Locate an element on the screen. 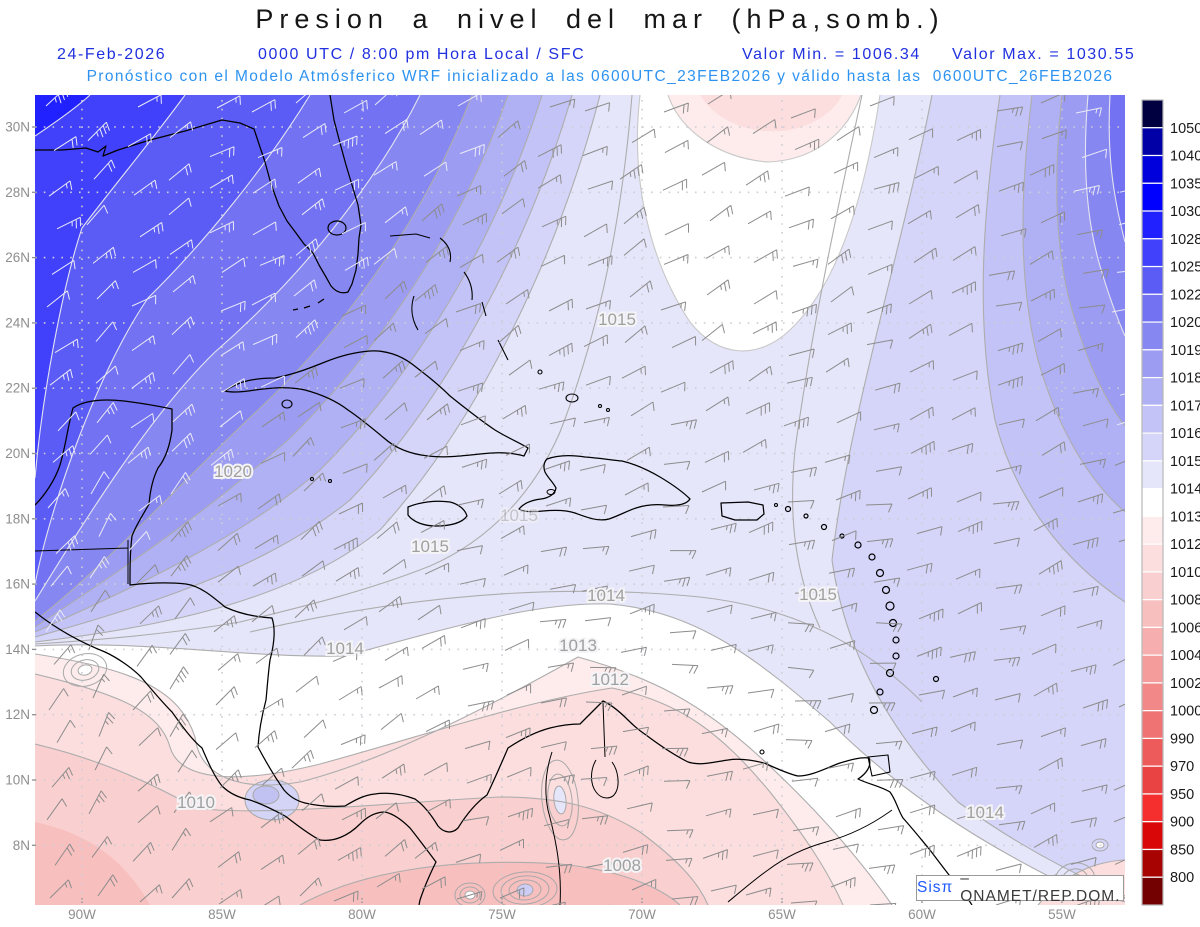 The image size is (1200, 927). coast-trinidad is located at coordinates (879, 765).